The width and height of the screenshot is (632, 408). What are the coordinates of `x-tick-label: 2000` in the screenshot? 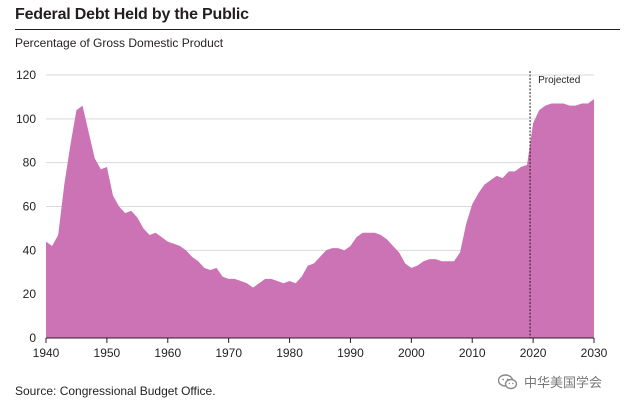 It's located at (411, 353).